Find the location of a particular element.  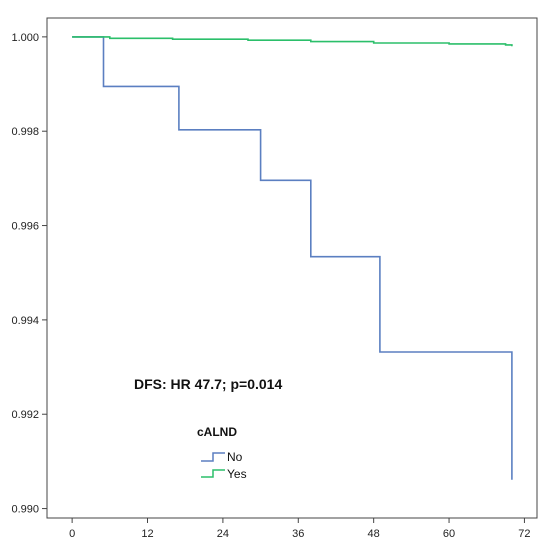

legend-label-yes: Yes is located at coordinates (237, 474).